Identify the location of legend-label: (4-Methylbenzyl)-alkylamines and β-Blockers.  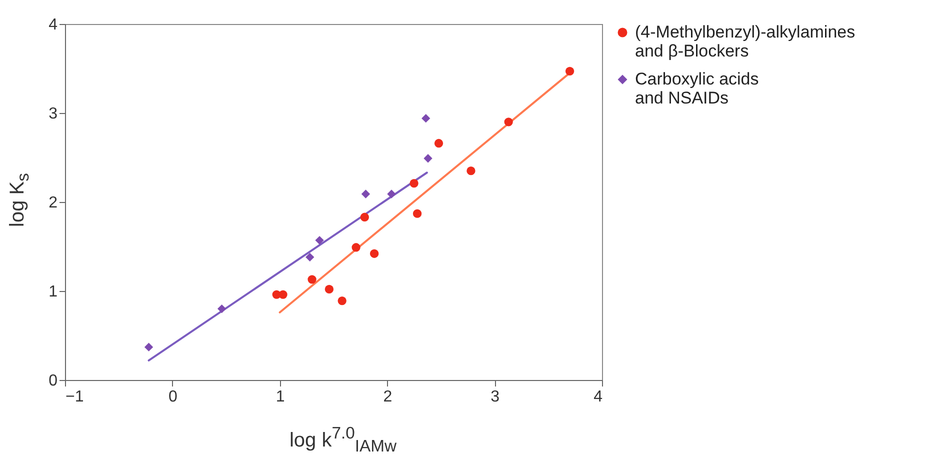
(745, 41).